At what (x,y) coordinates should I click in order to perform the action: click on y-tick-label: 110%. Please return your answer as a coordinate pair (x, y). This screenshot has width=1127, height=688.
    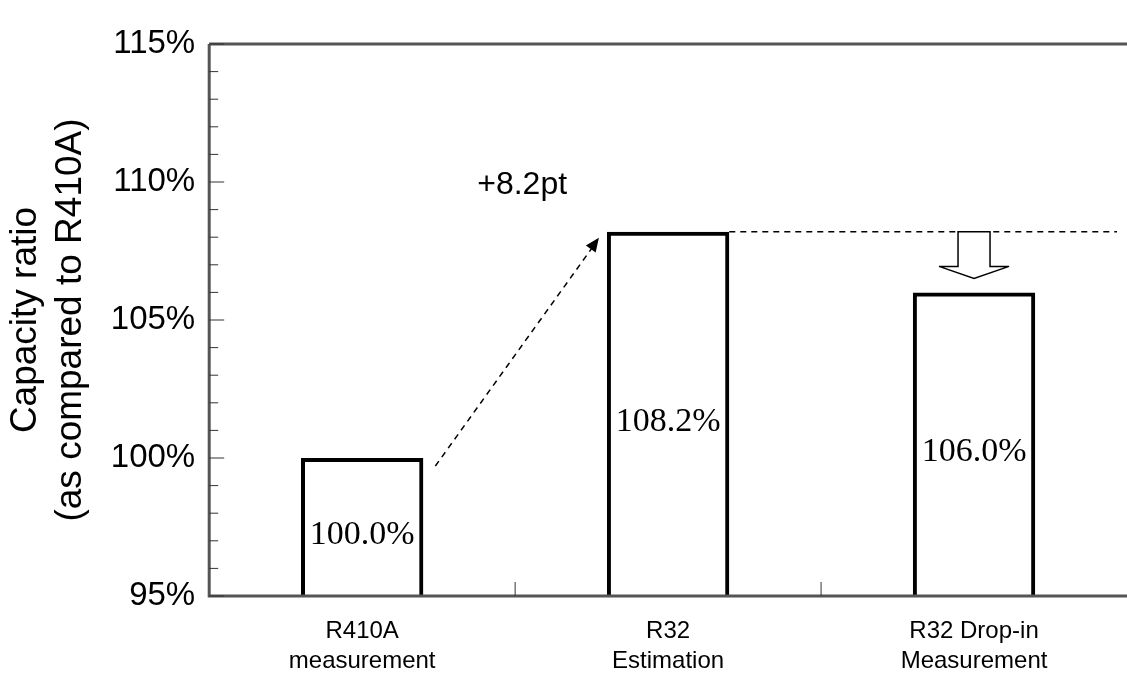
    Looking at the image, I should click on (154, 180).